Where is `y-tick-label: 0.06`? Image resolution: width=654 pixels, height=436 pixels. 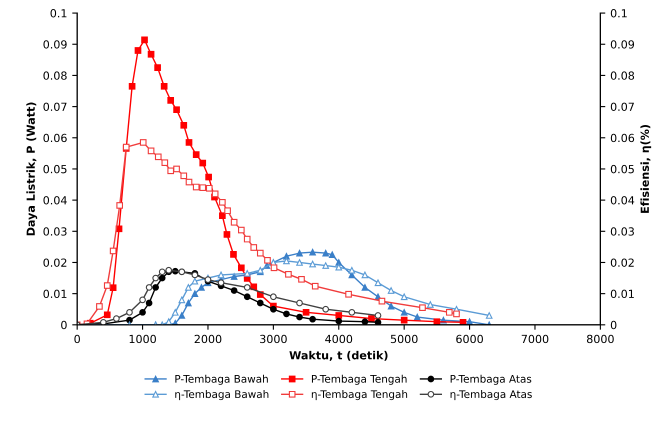 y-tick-label: 0.06 is located at coordinates (55, 138).